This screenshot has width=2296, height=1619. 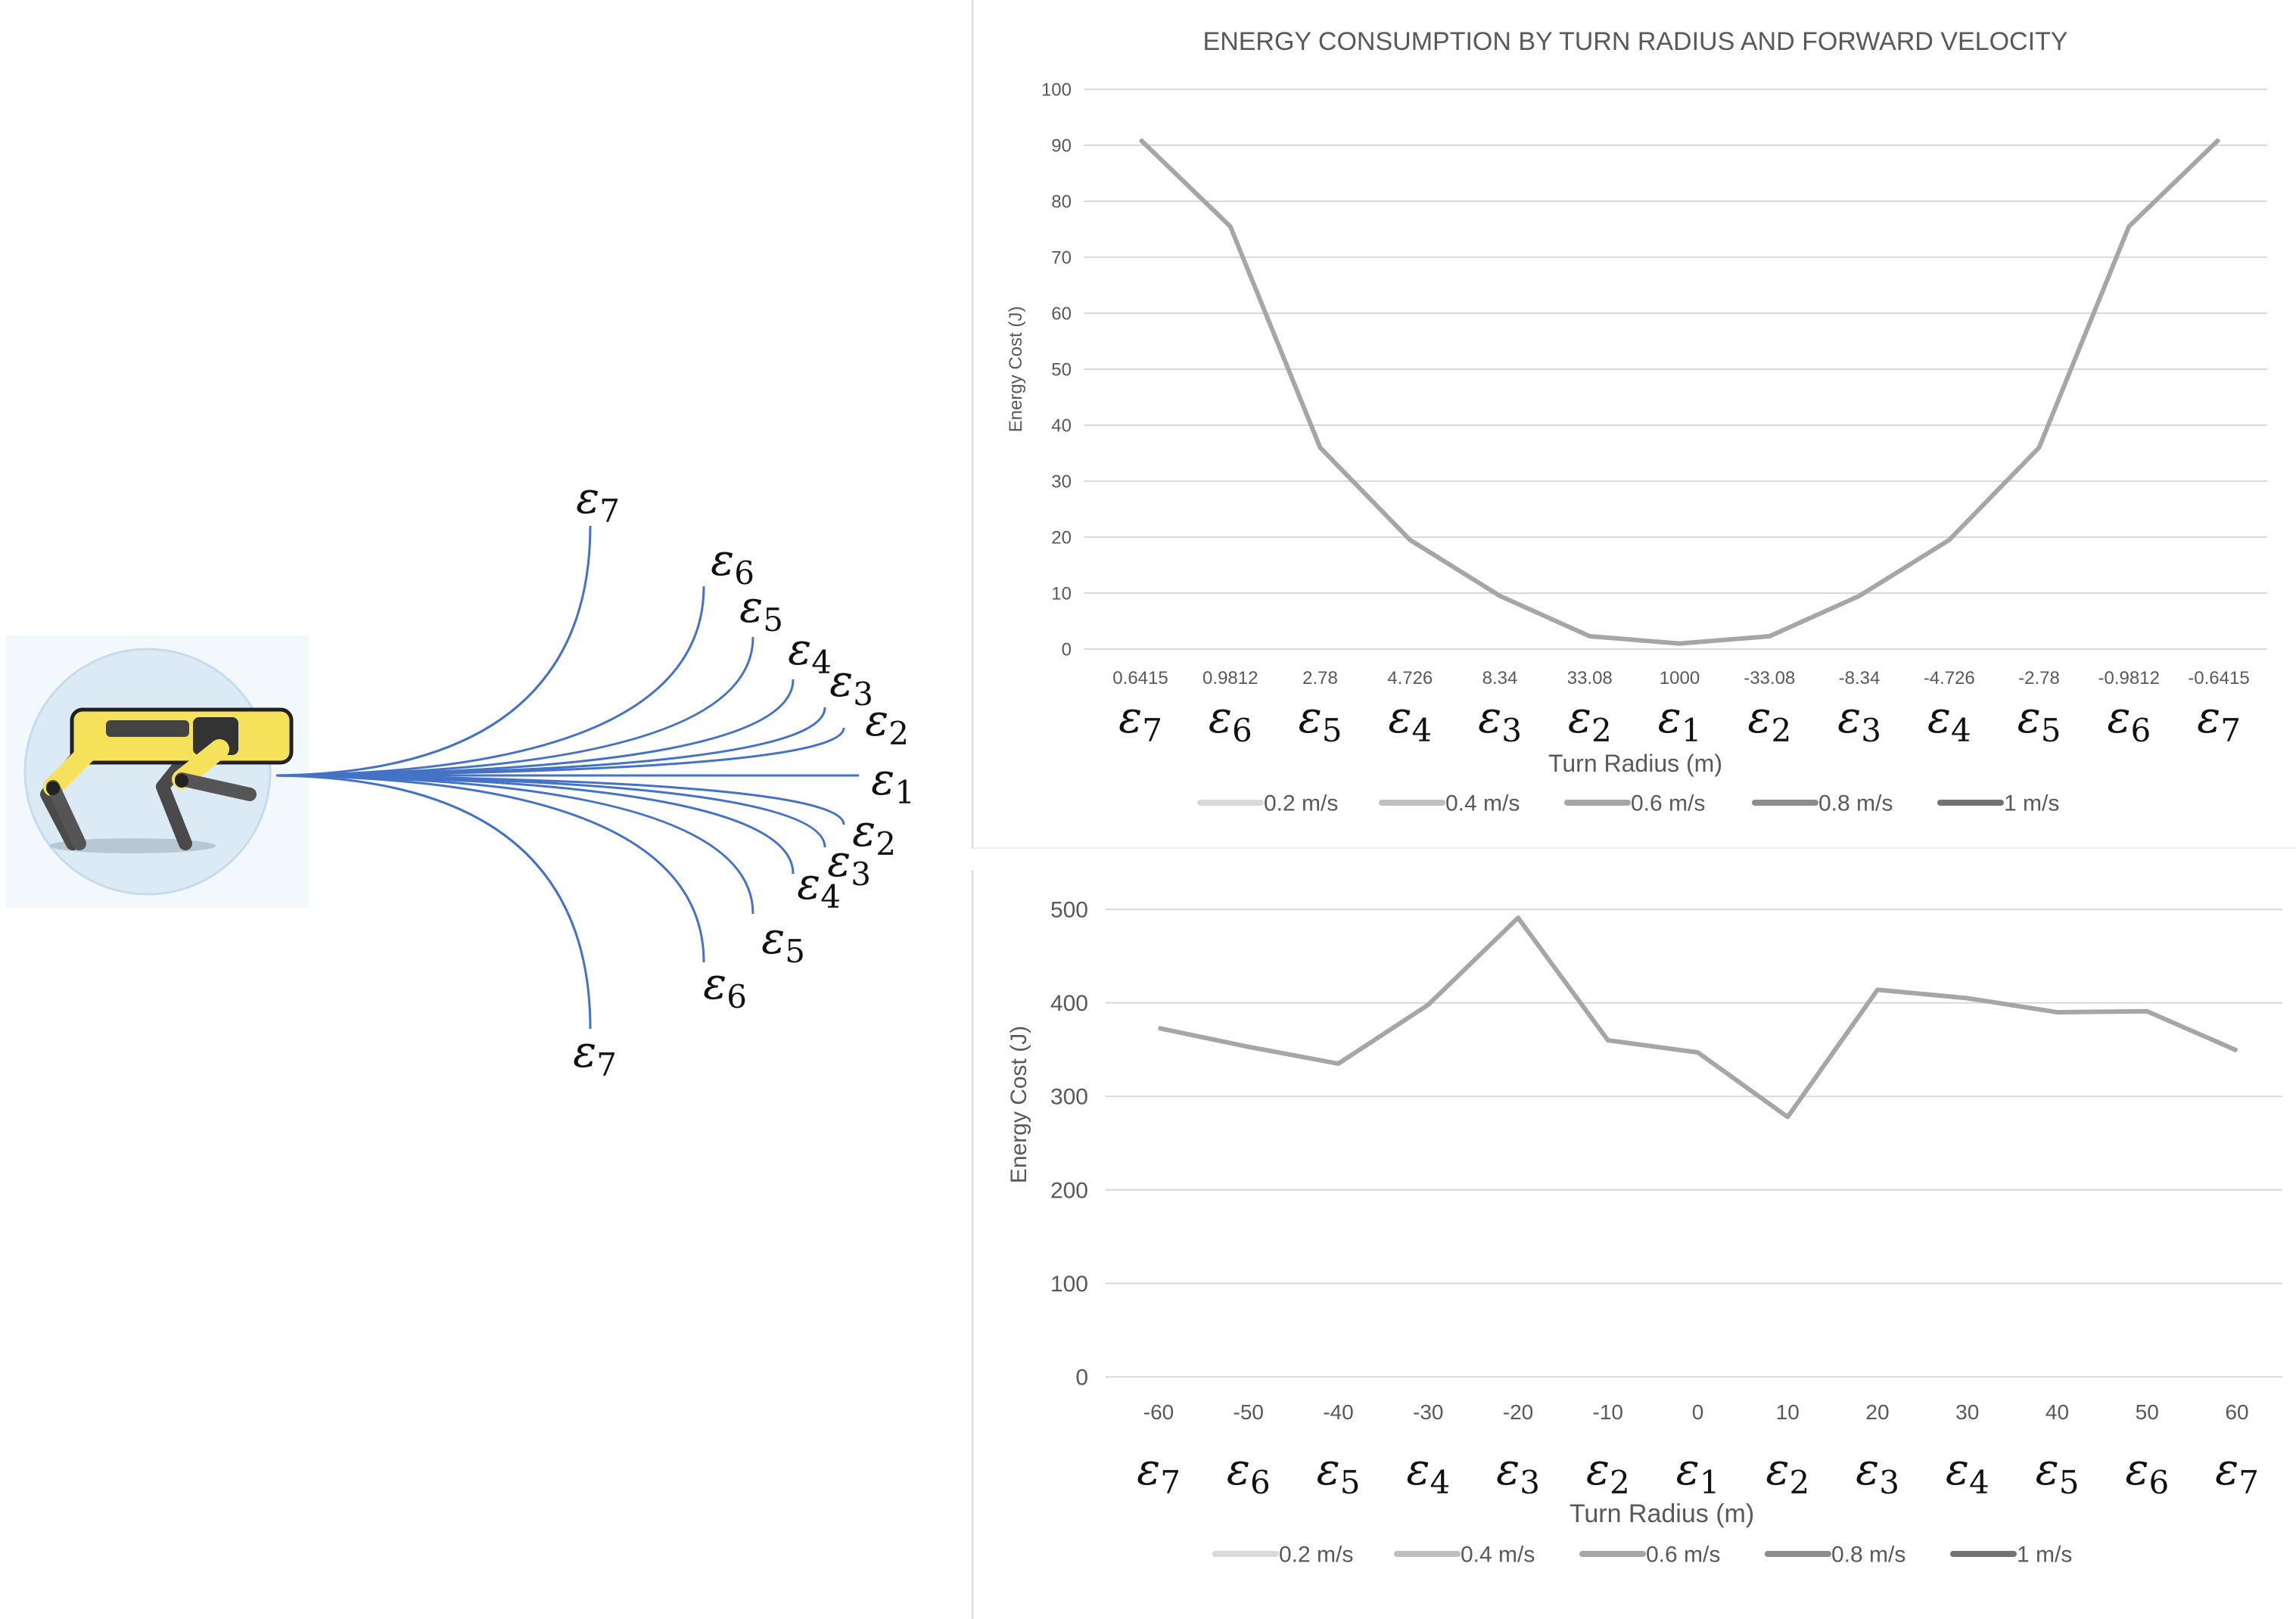 I want to click on x-tick-label: 40, so click(x=2057, y=1412).